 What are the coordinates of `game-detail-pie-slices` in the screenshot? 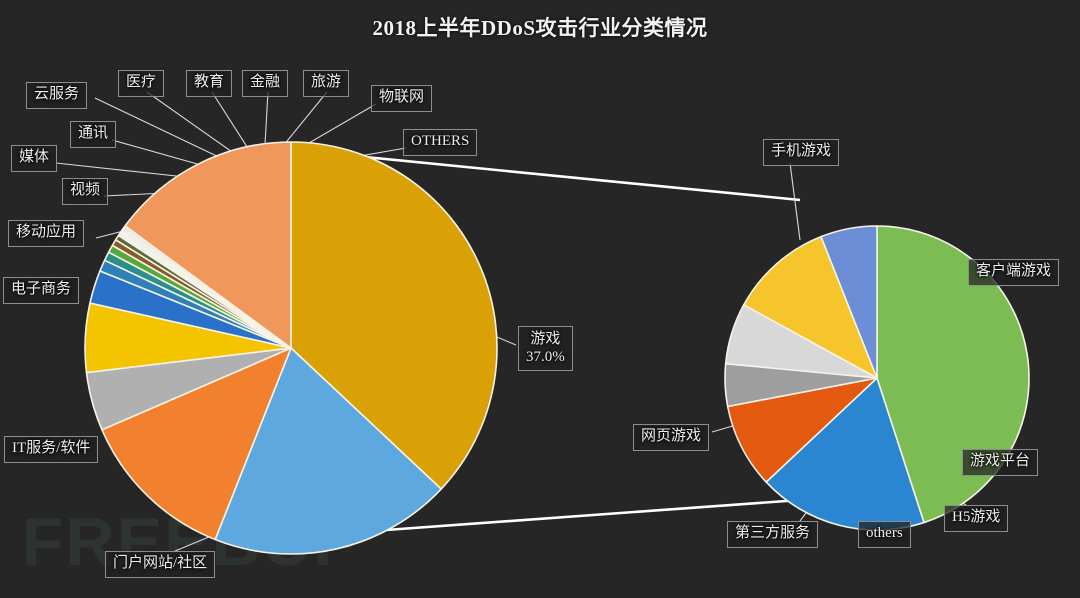 It's located at (877, 378).